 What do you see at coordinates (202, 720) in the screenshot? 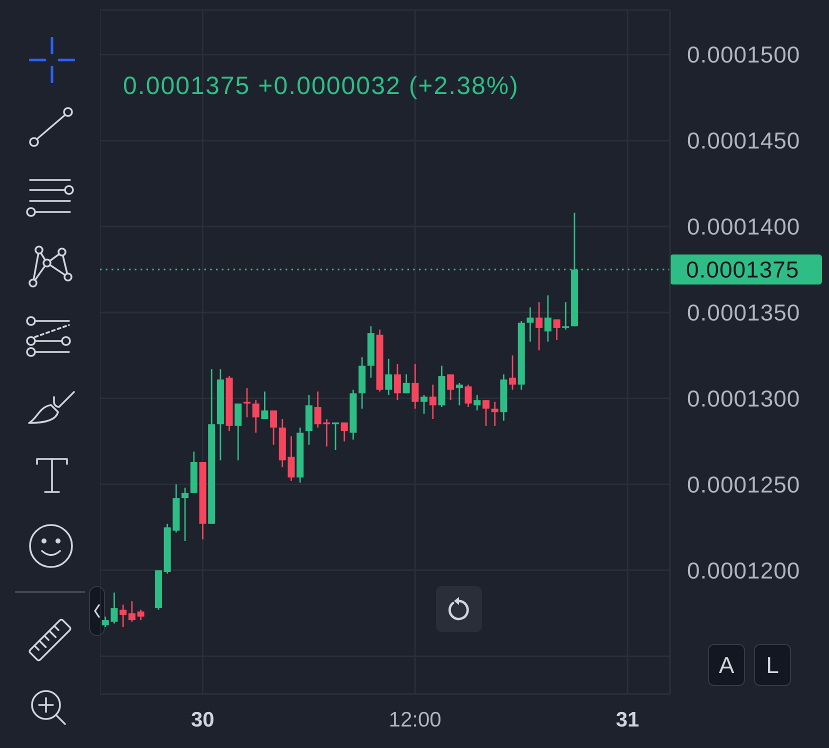
I see `x-tick-label: 30` at bounding box center [202, 720].